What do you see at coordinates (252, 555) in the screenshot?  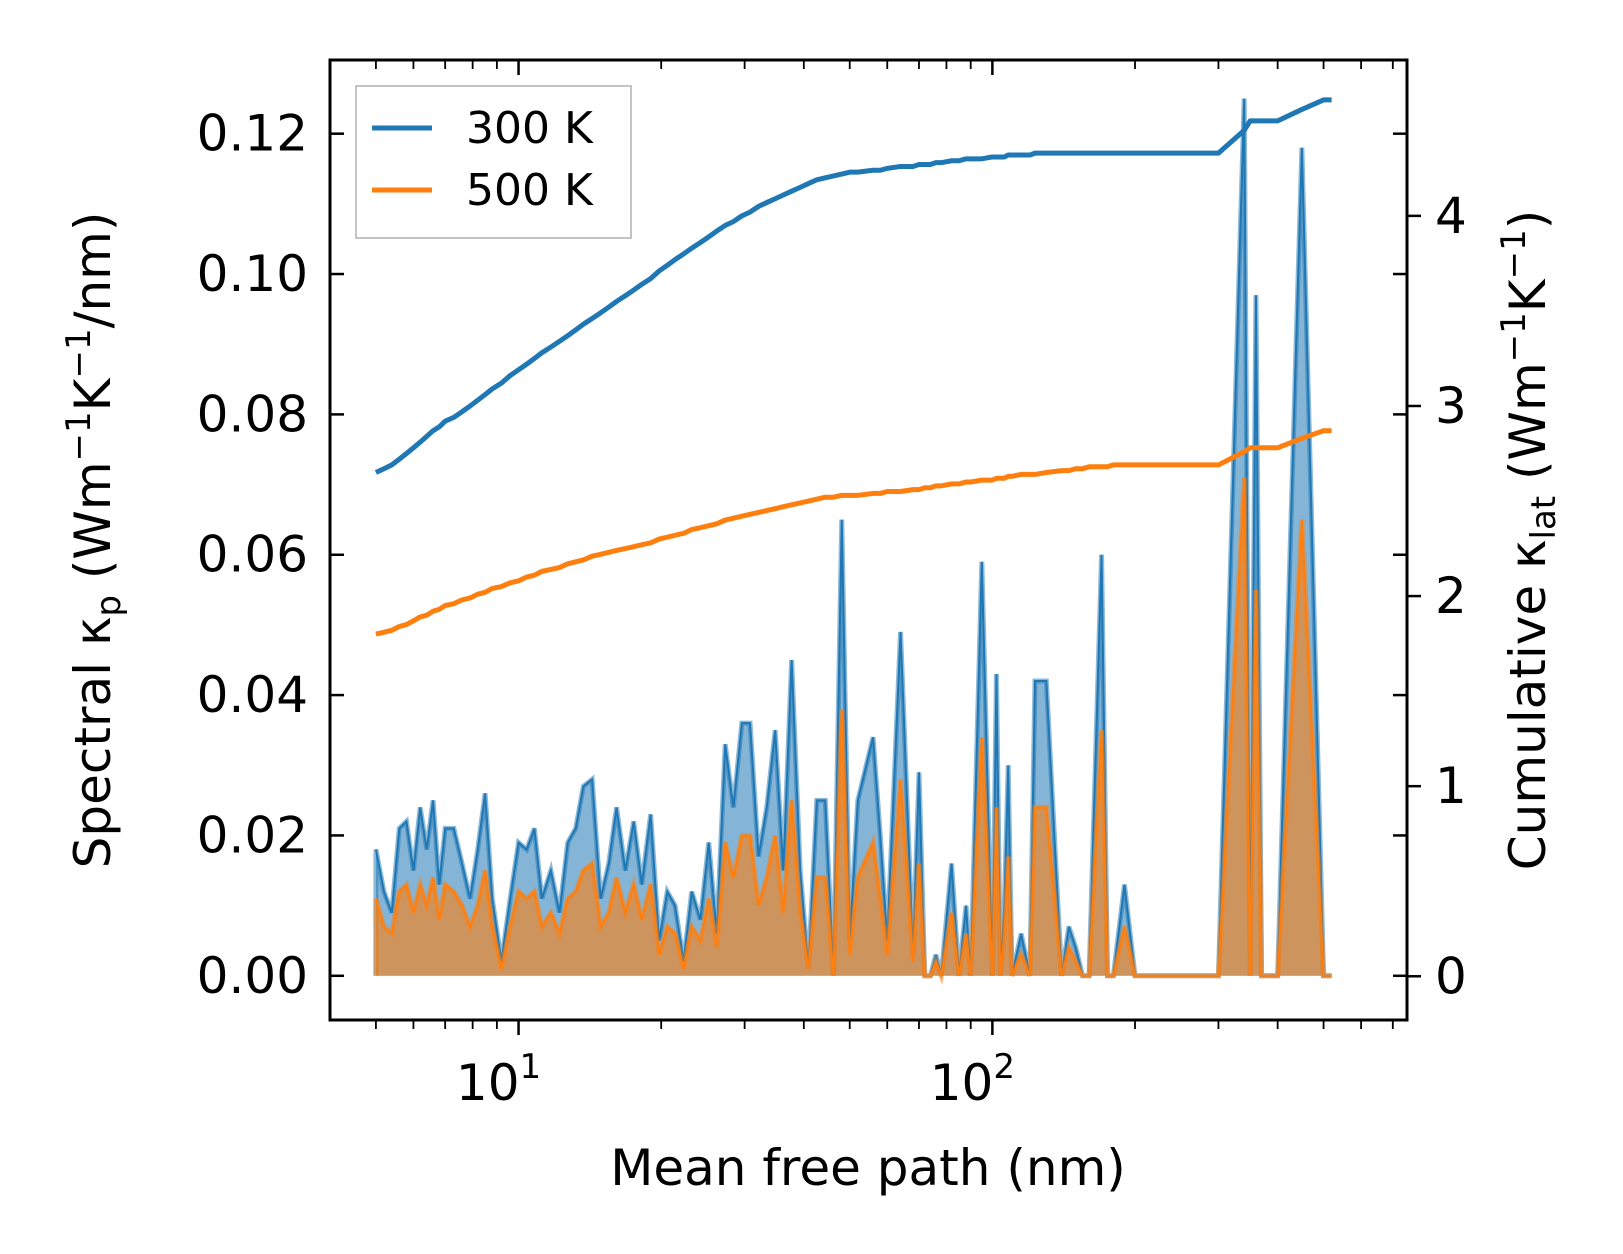 I see `y-left-tick-label: 0.06` at bounding box center [252, 555].